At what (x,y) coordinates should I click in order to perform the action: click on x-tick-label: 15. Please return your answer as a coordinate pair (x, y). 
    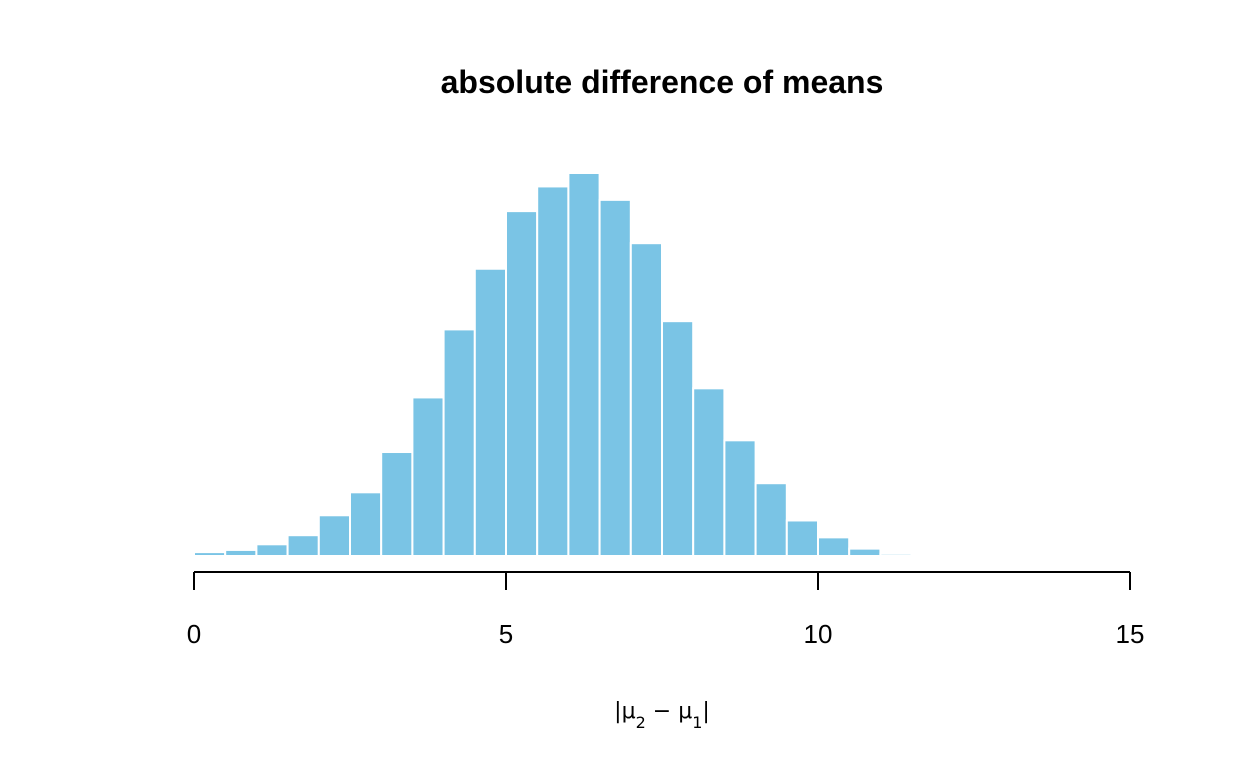
    Looking at the image, I should click on (1130, 634).